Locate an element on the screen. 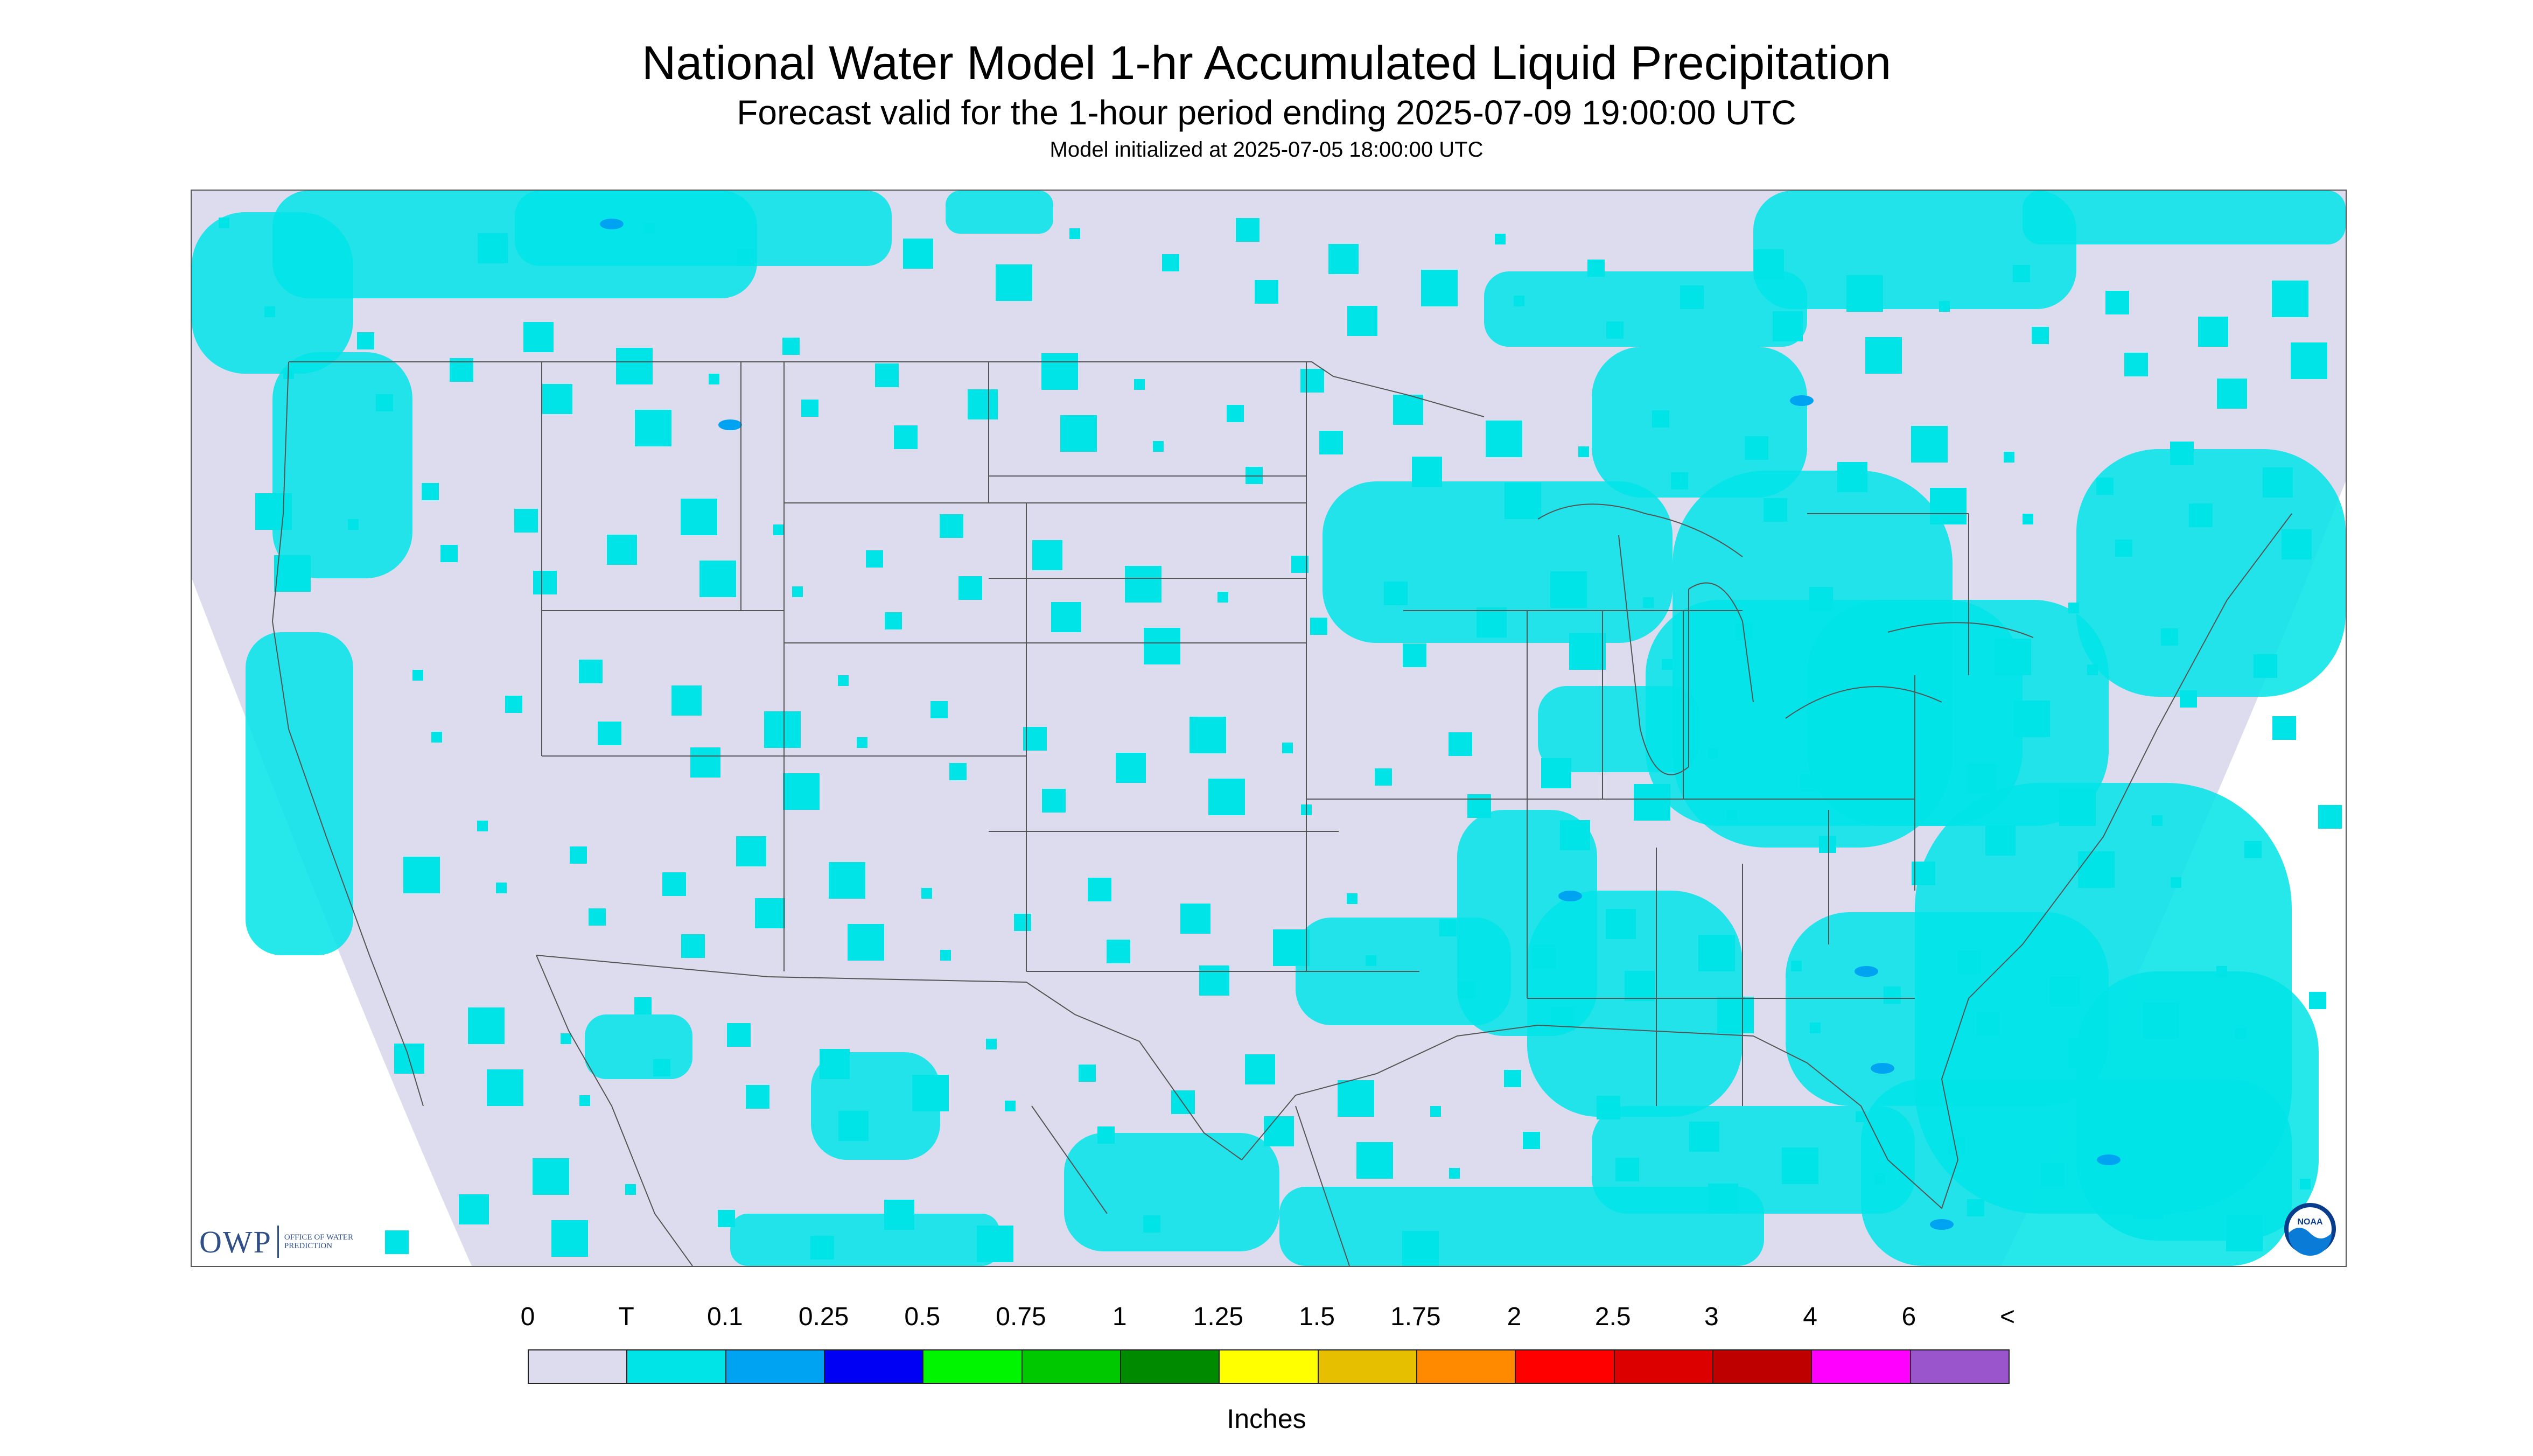  great-lakes is located at coordinates (1785, 639).